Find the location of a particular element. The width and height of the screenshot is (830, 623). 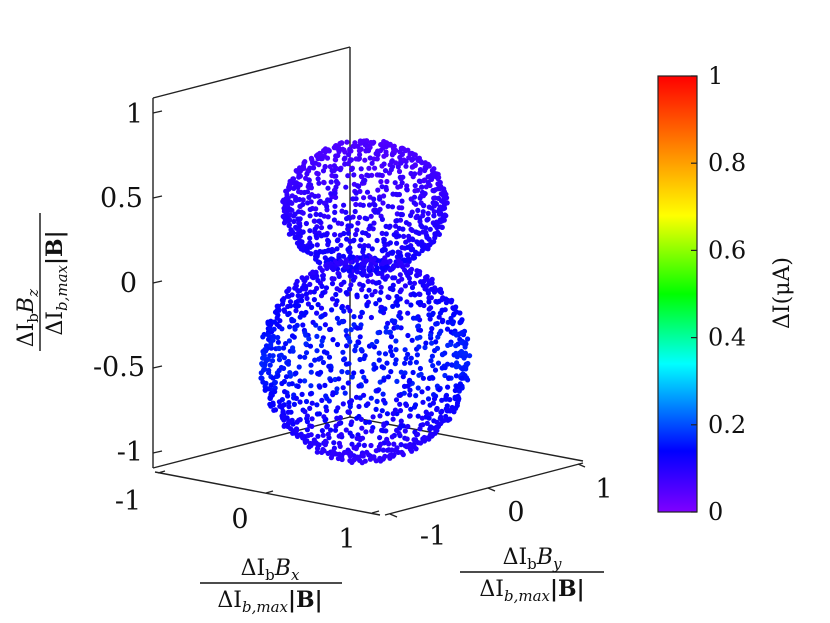

z-label-numerator: ΔIbBz is located at coordinates (28, 318).